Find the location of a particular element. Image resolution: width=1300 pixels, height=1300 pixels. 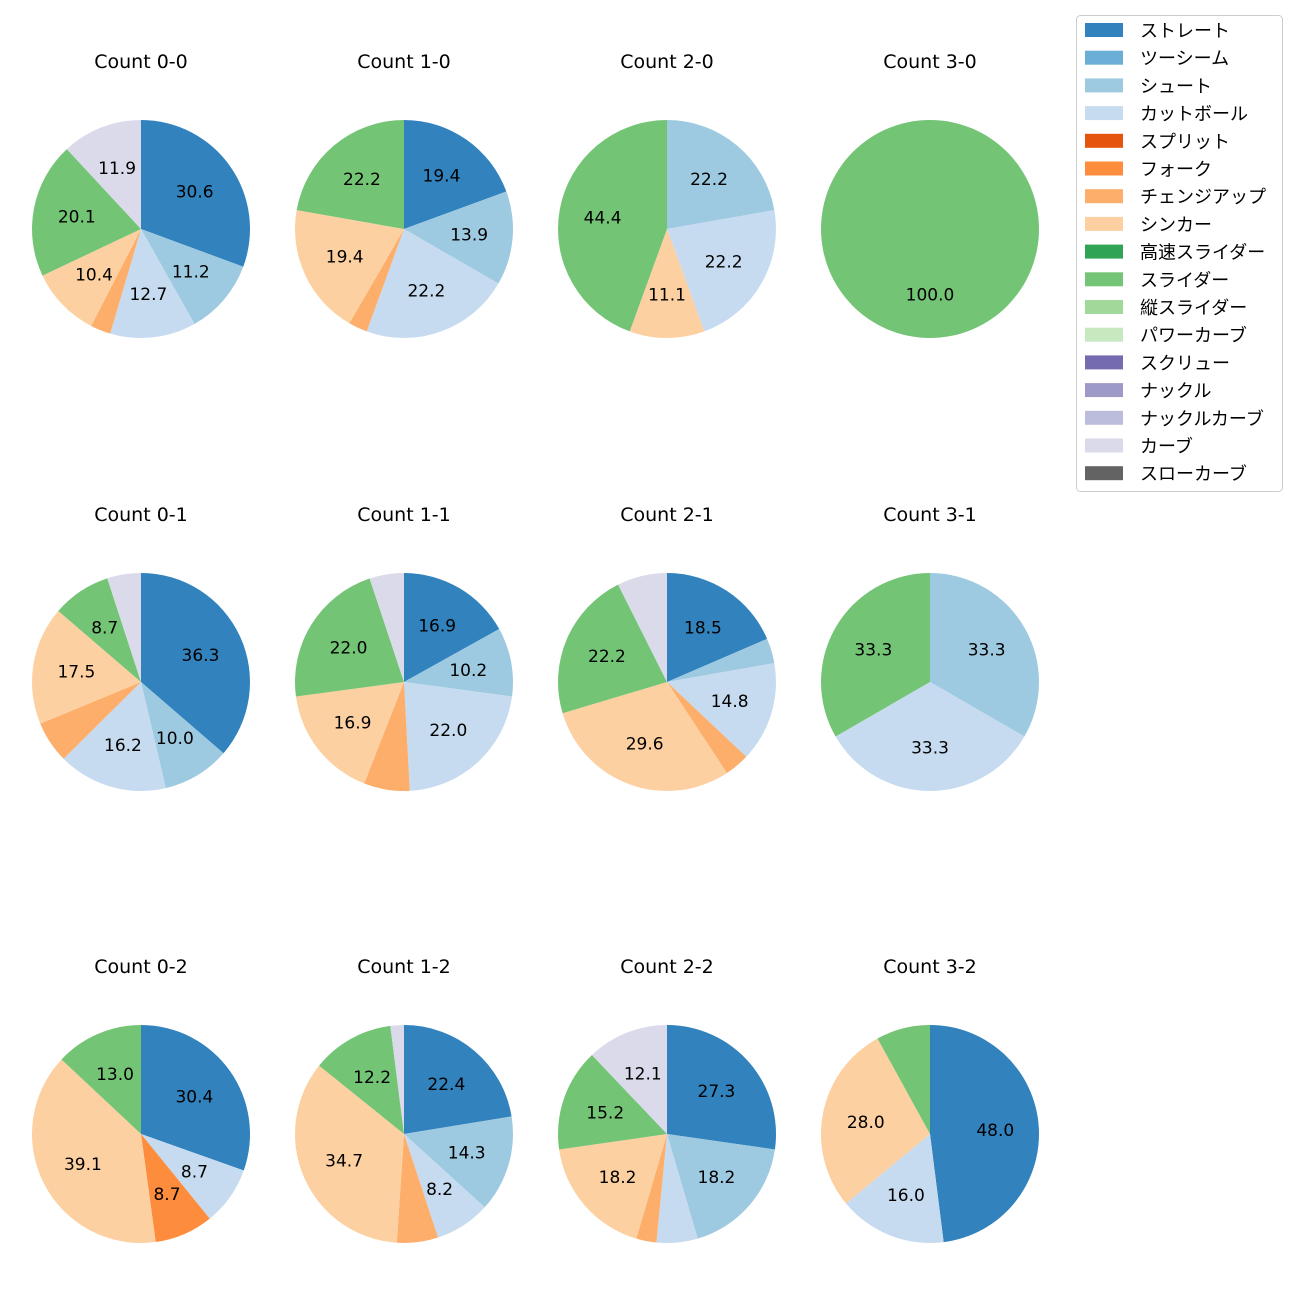

slice-label: 8.2 is located at coordinates (439, 1190).